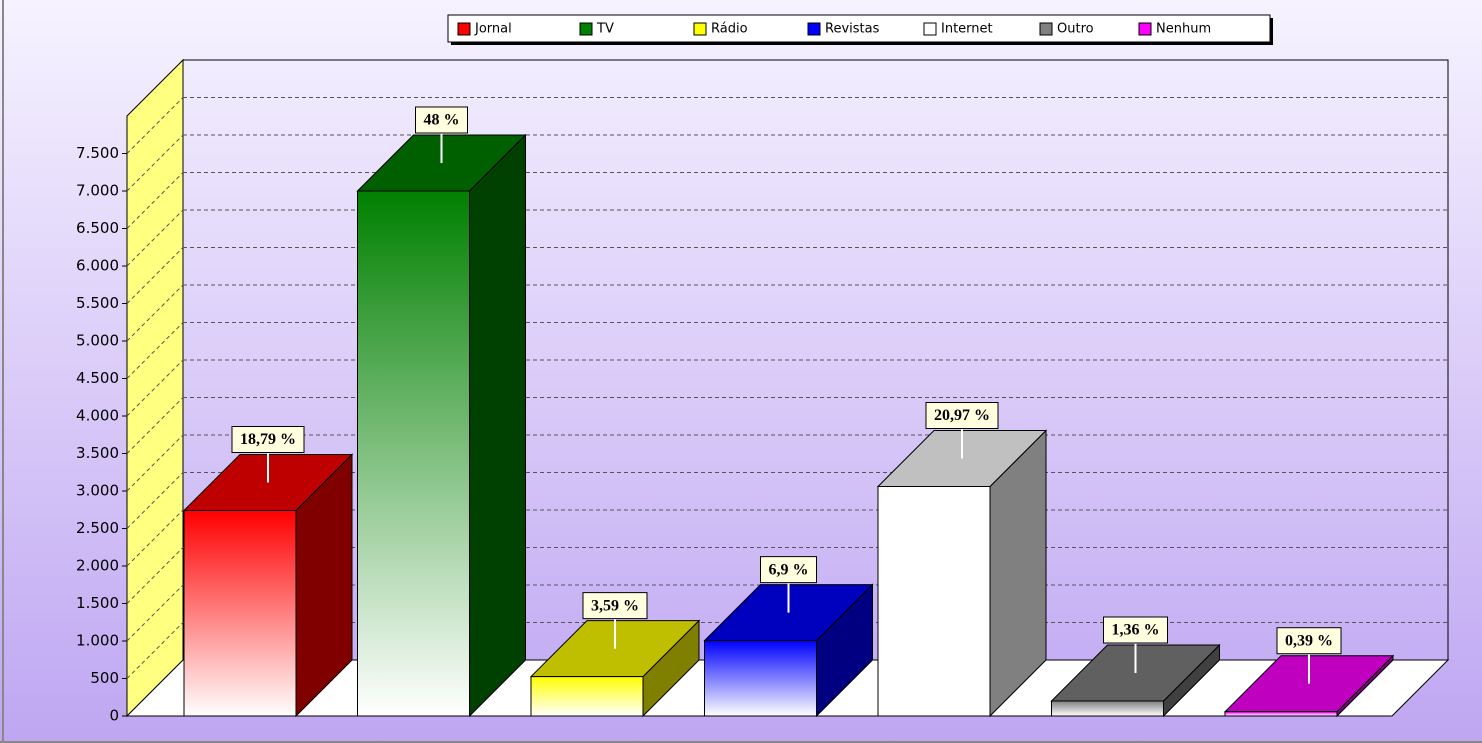  What do you see at coordinates (852, 29) in the screenshot?
I see `legend-label: Revistas` at bounding box center [852, 29].